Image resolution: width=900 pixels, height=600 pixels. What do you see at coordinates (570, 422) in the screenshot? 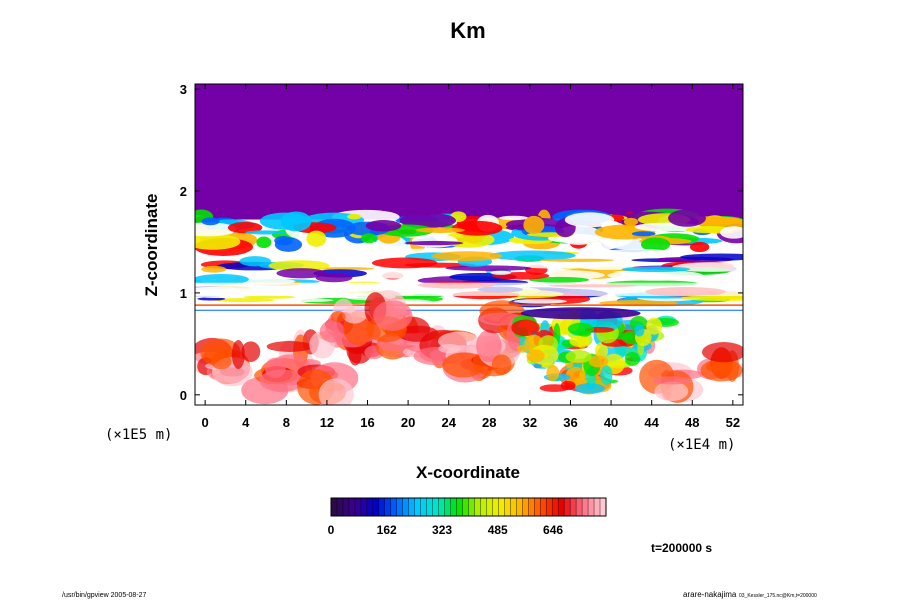
I see `x-tick-label: 36` at bounding box center [570, 422].